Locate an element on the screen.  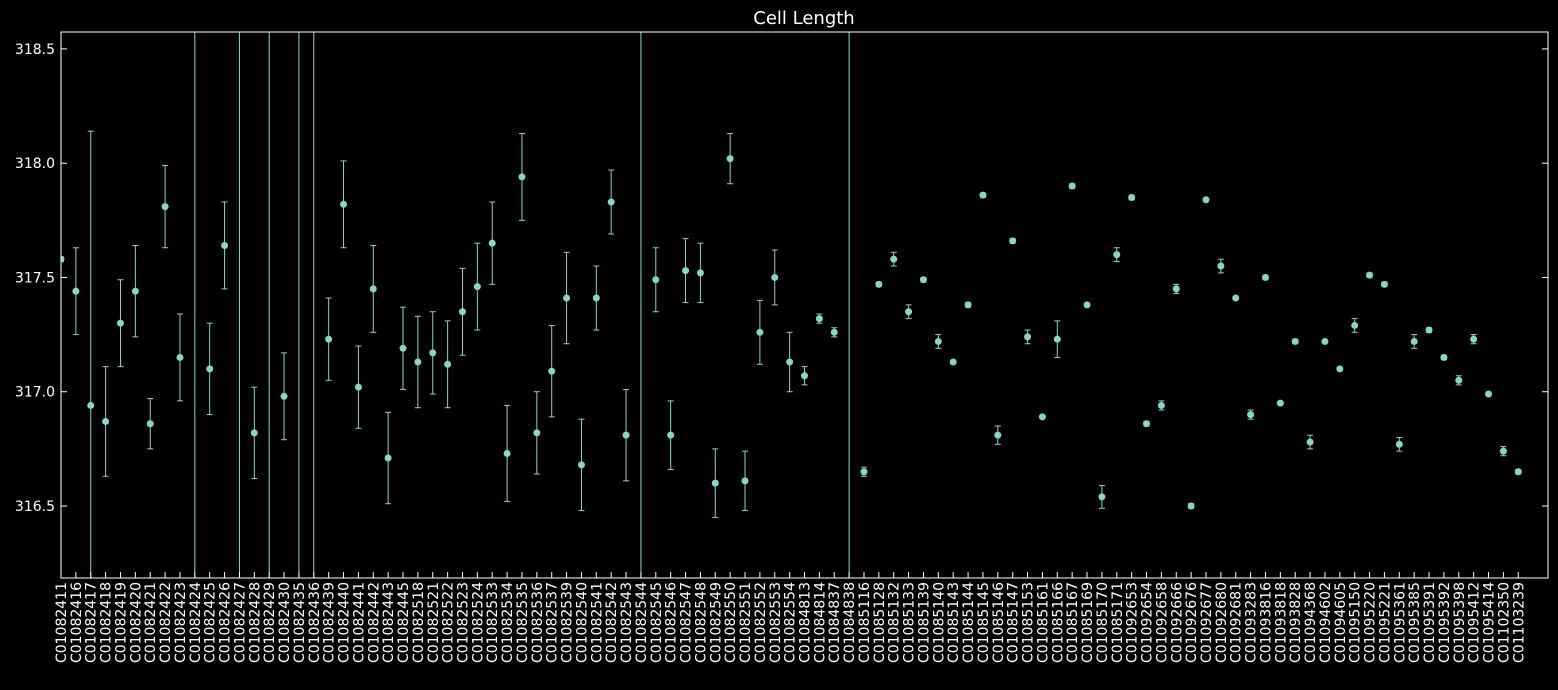
x-tick-label: C01082523 is located at coordinates (463, 622).